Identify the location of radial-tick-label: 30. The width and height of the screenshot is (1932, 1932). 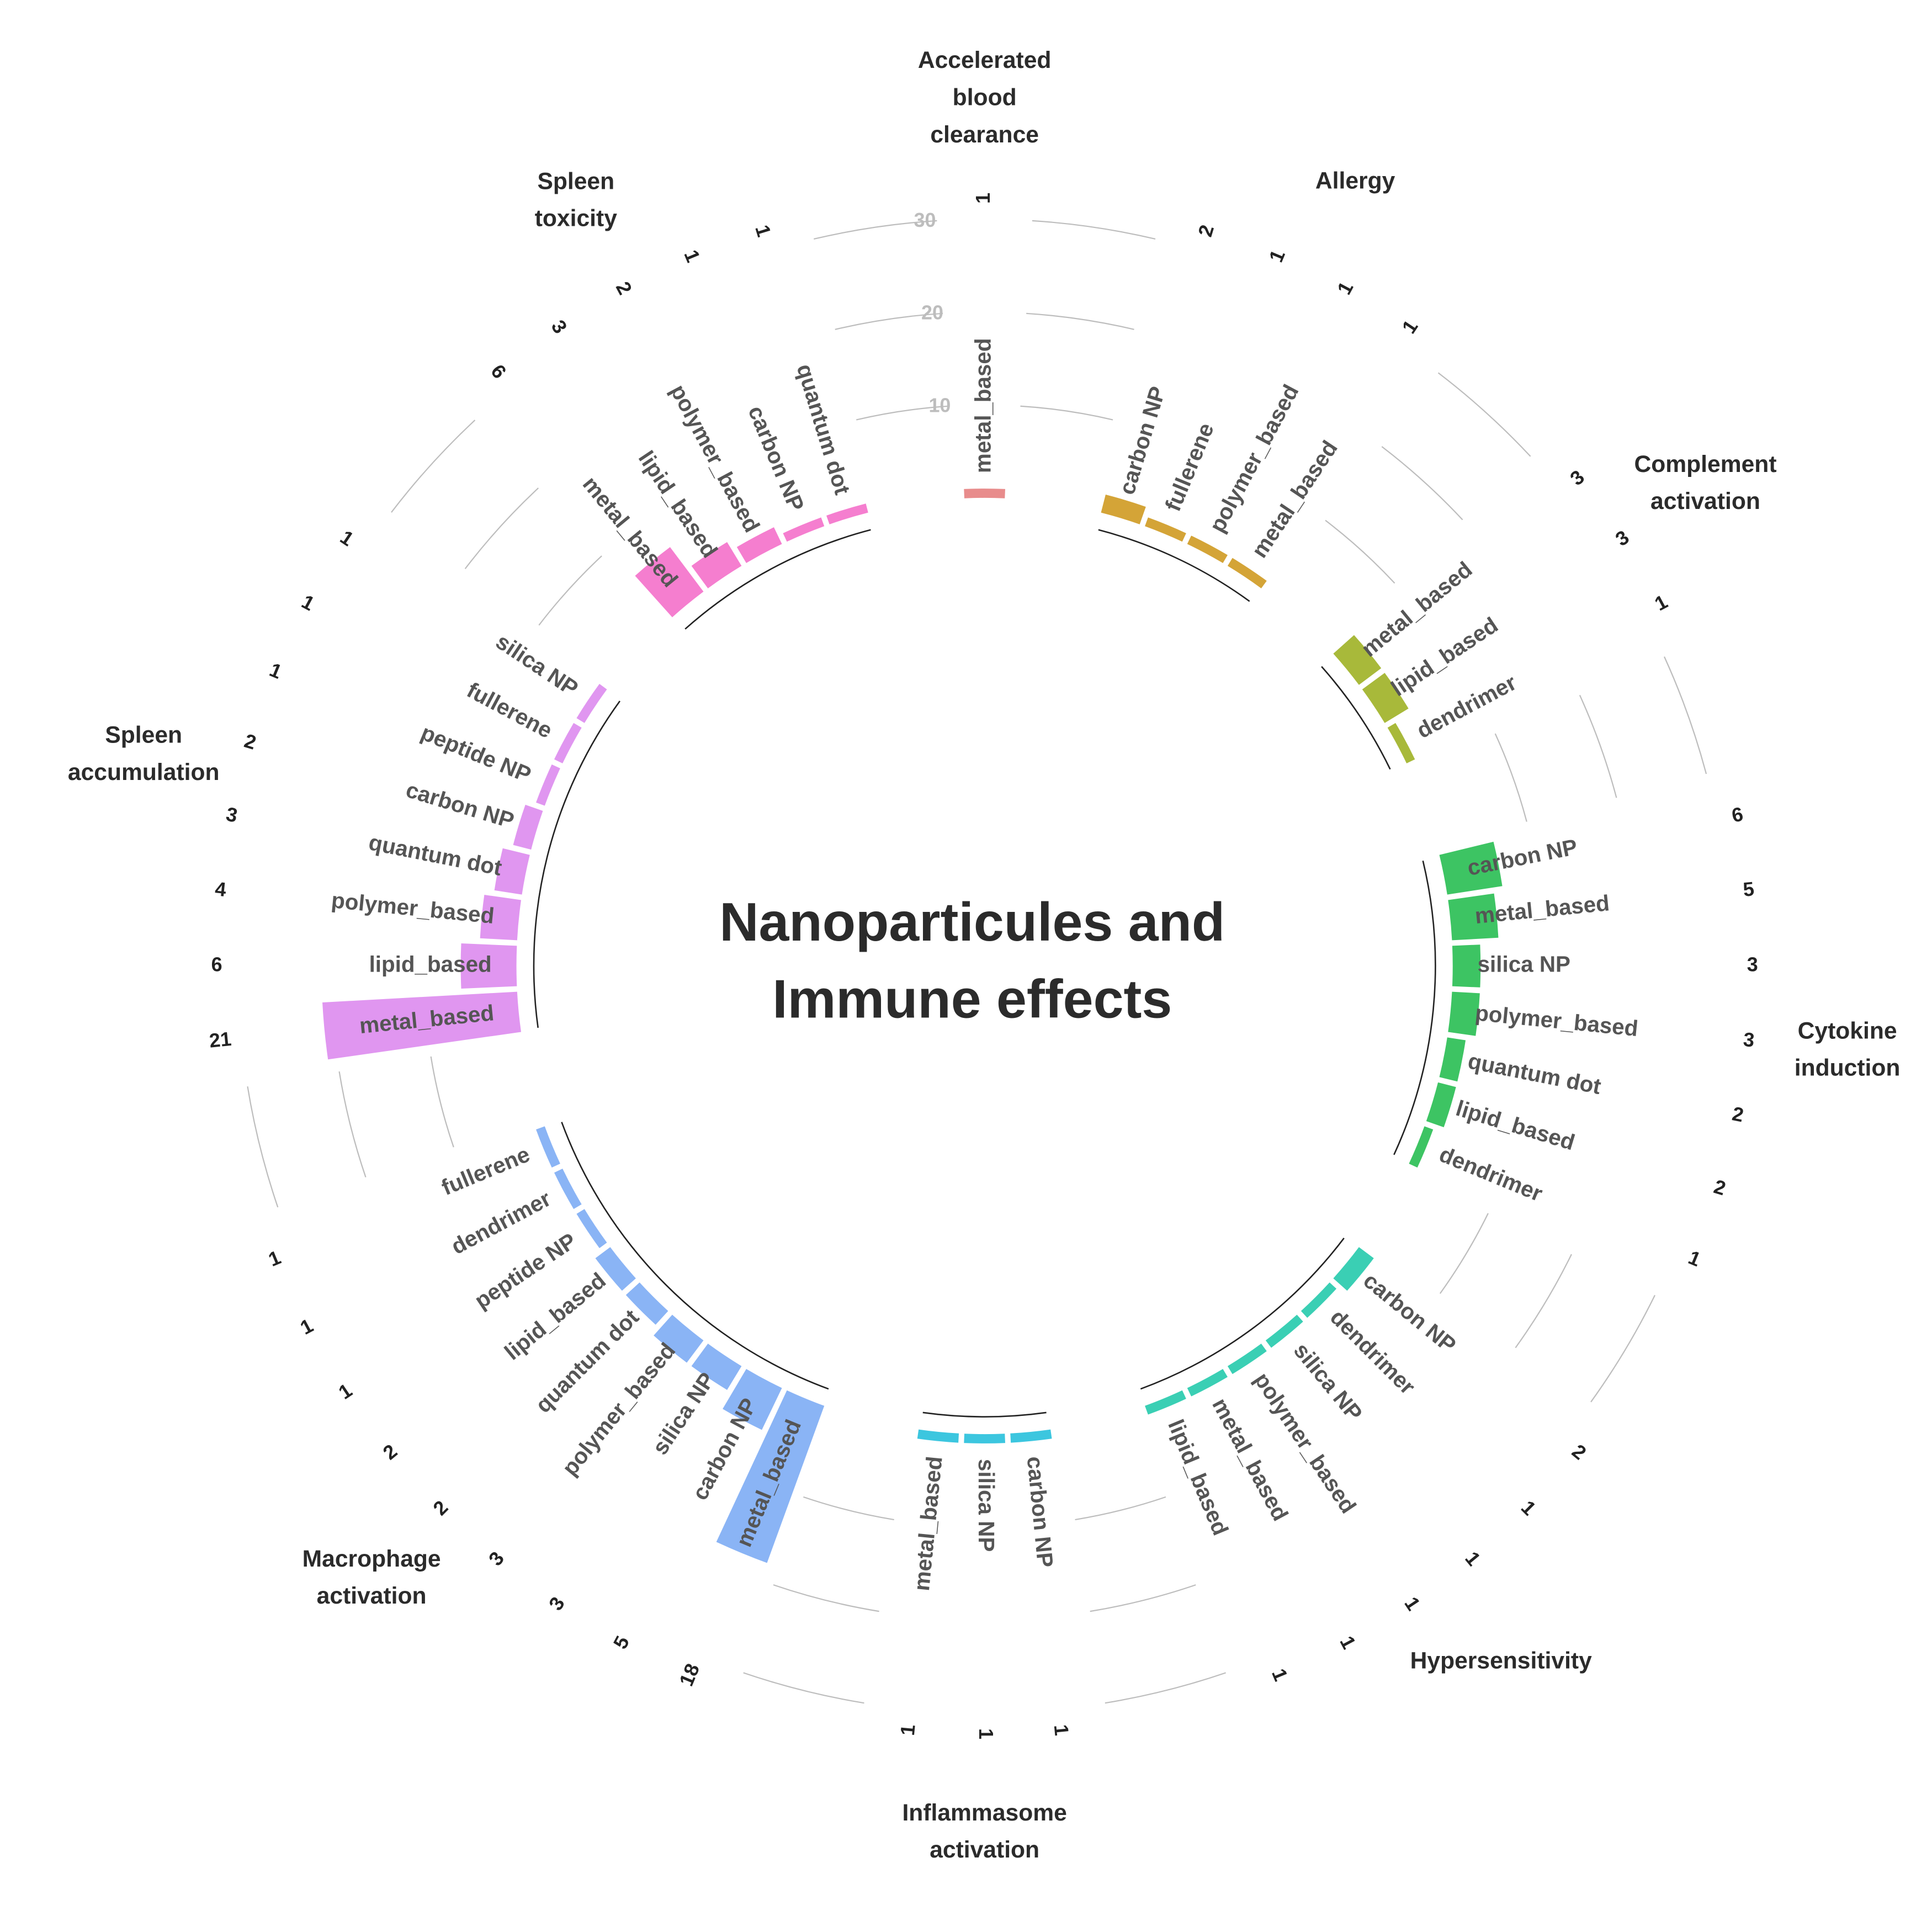
(925, 220).